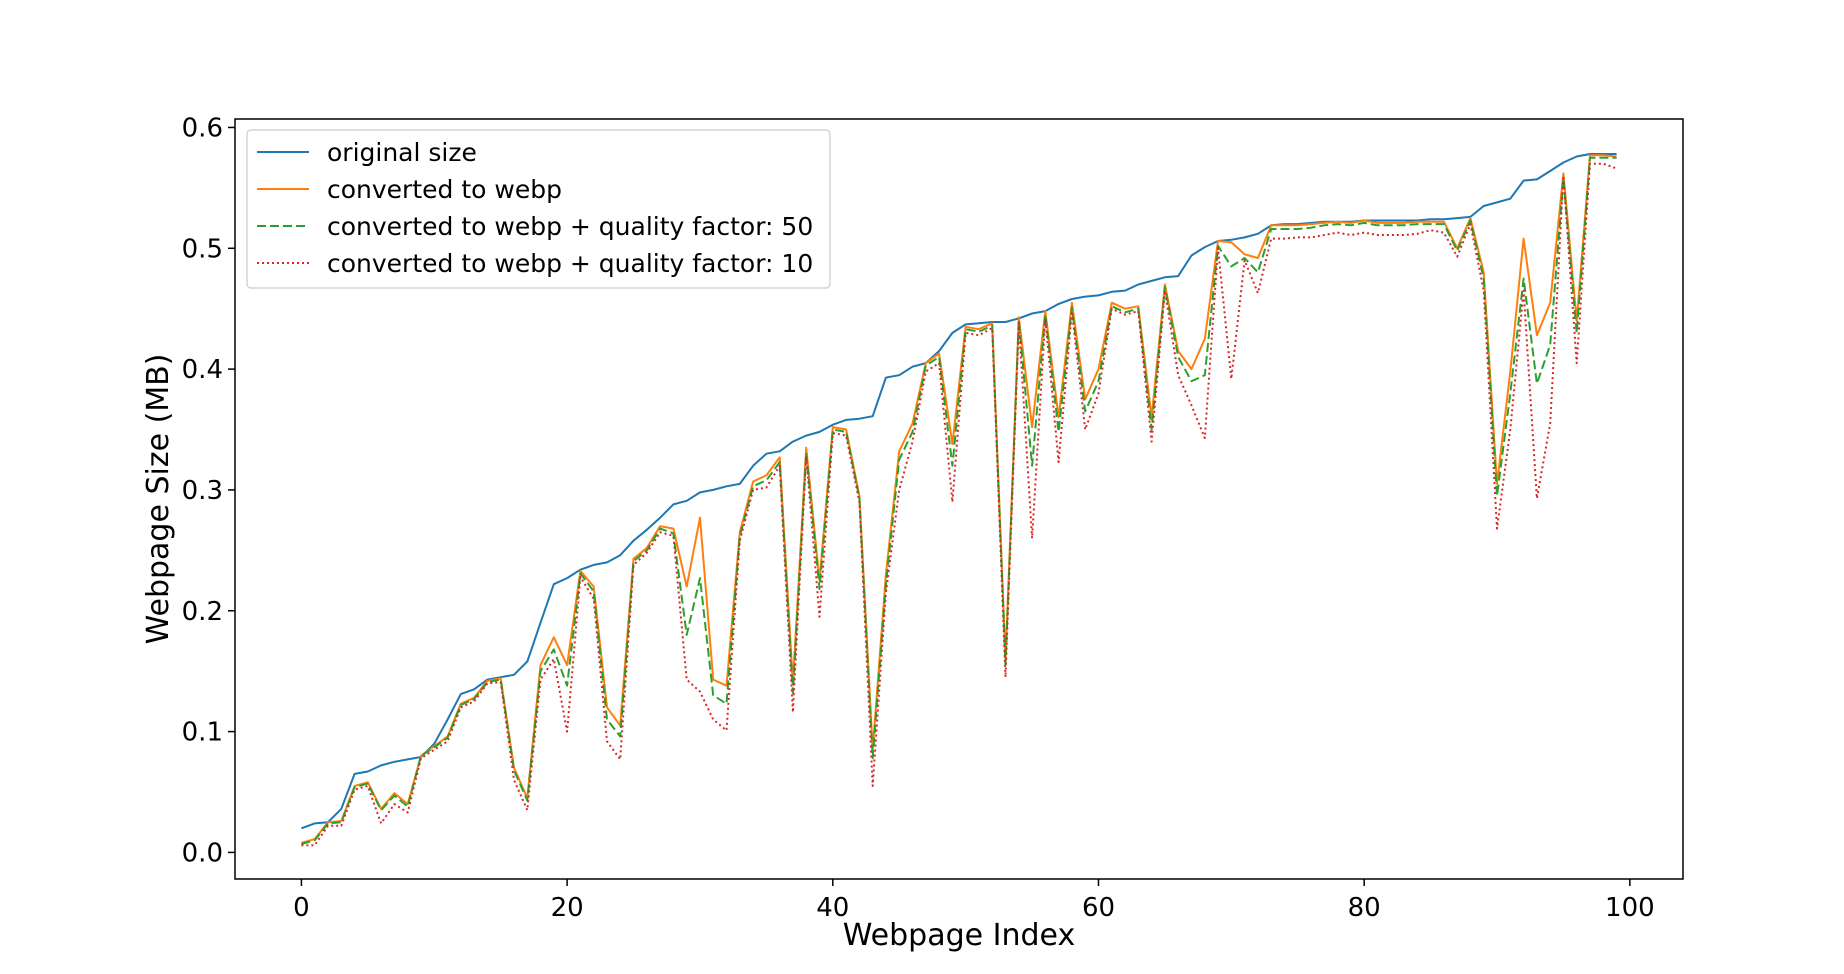  I want to click on x-tick-label: 40, so click(832, 908).